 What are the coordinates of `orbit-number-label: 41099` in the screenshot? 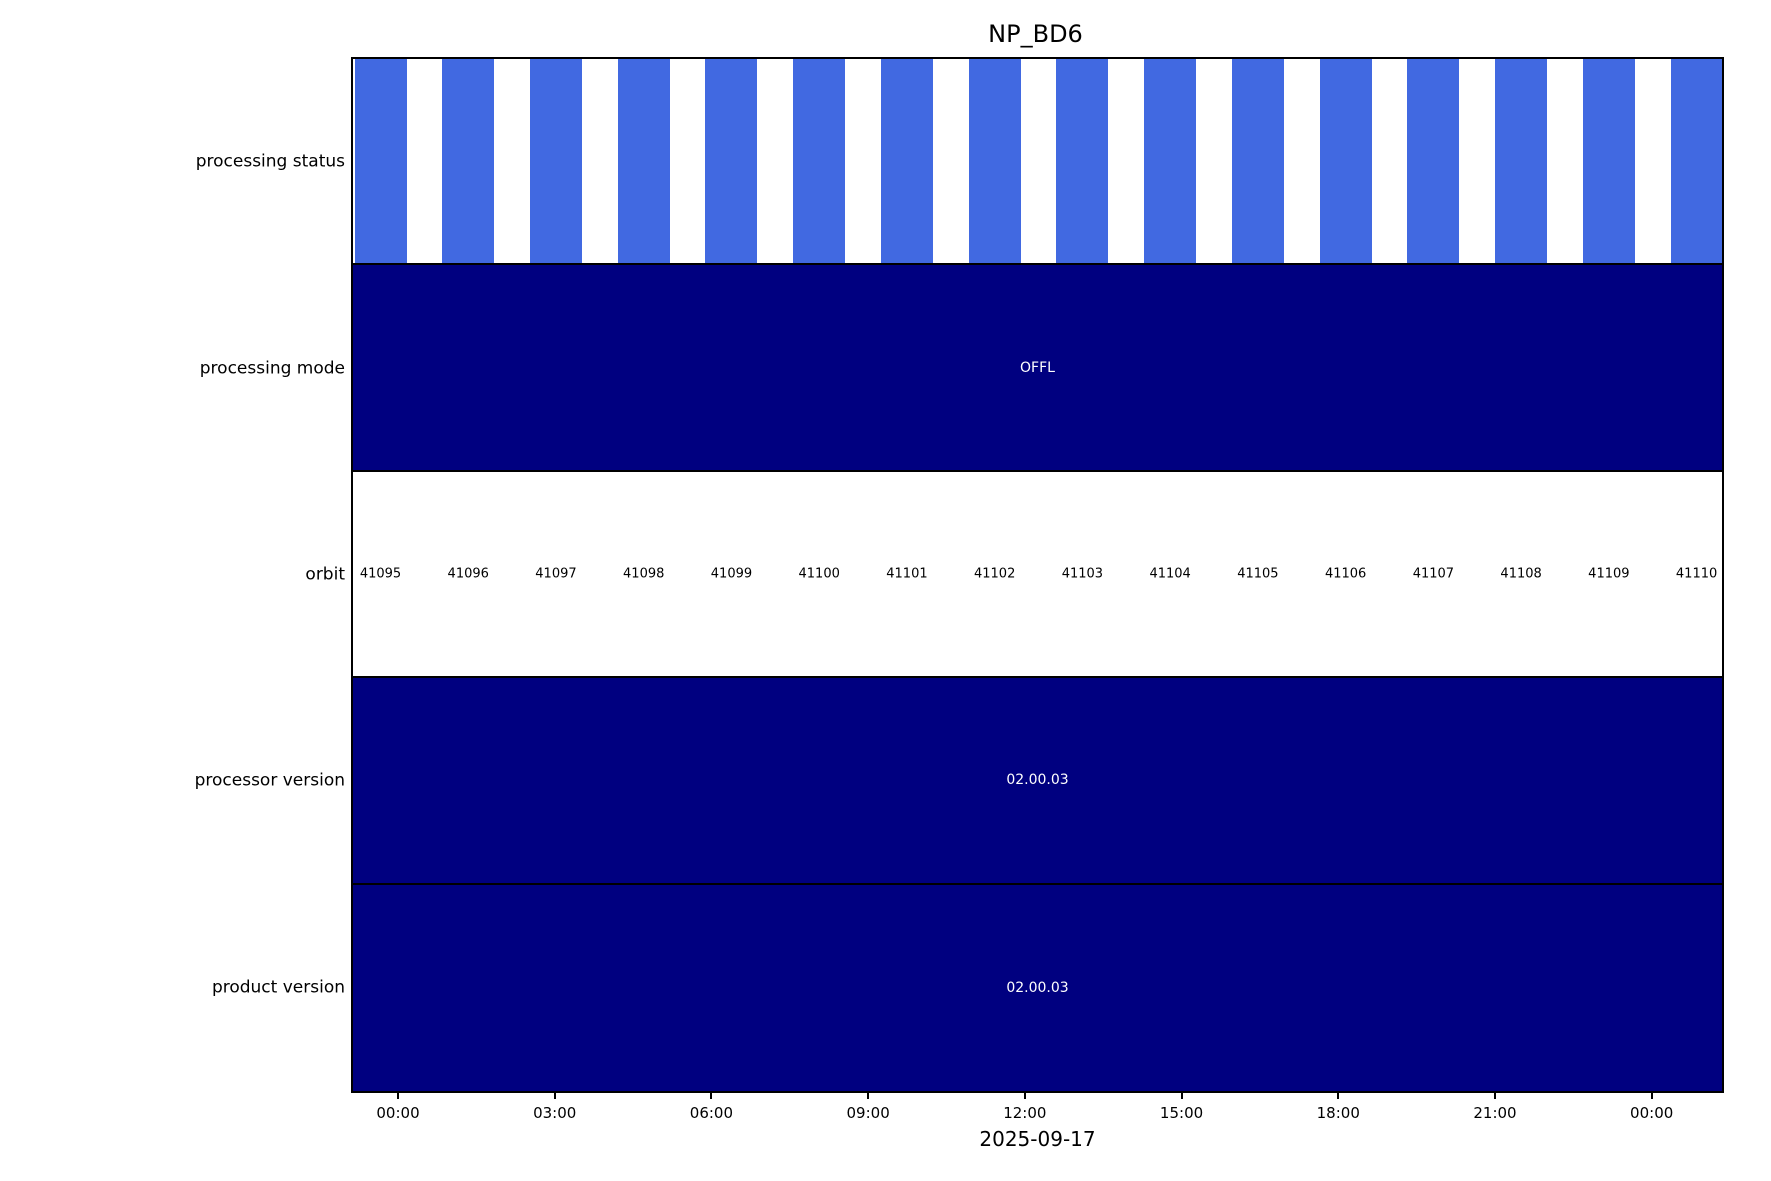 It's located at (731, 574).